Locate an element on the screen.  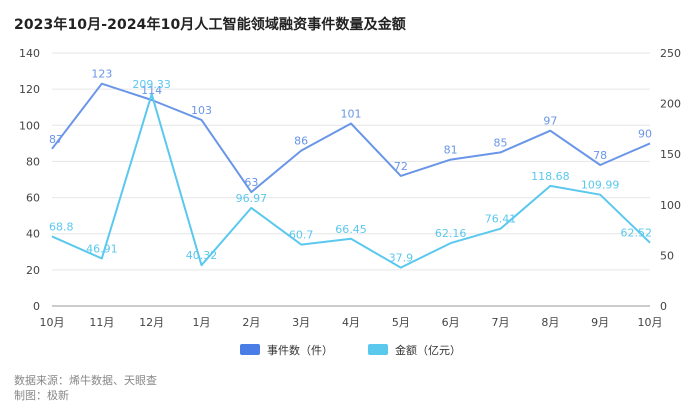
data-label: 66.45 is located at coordinates (351, 229).